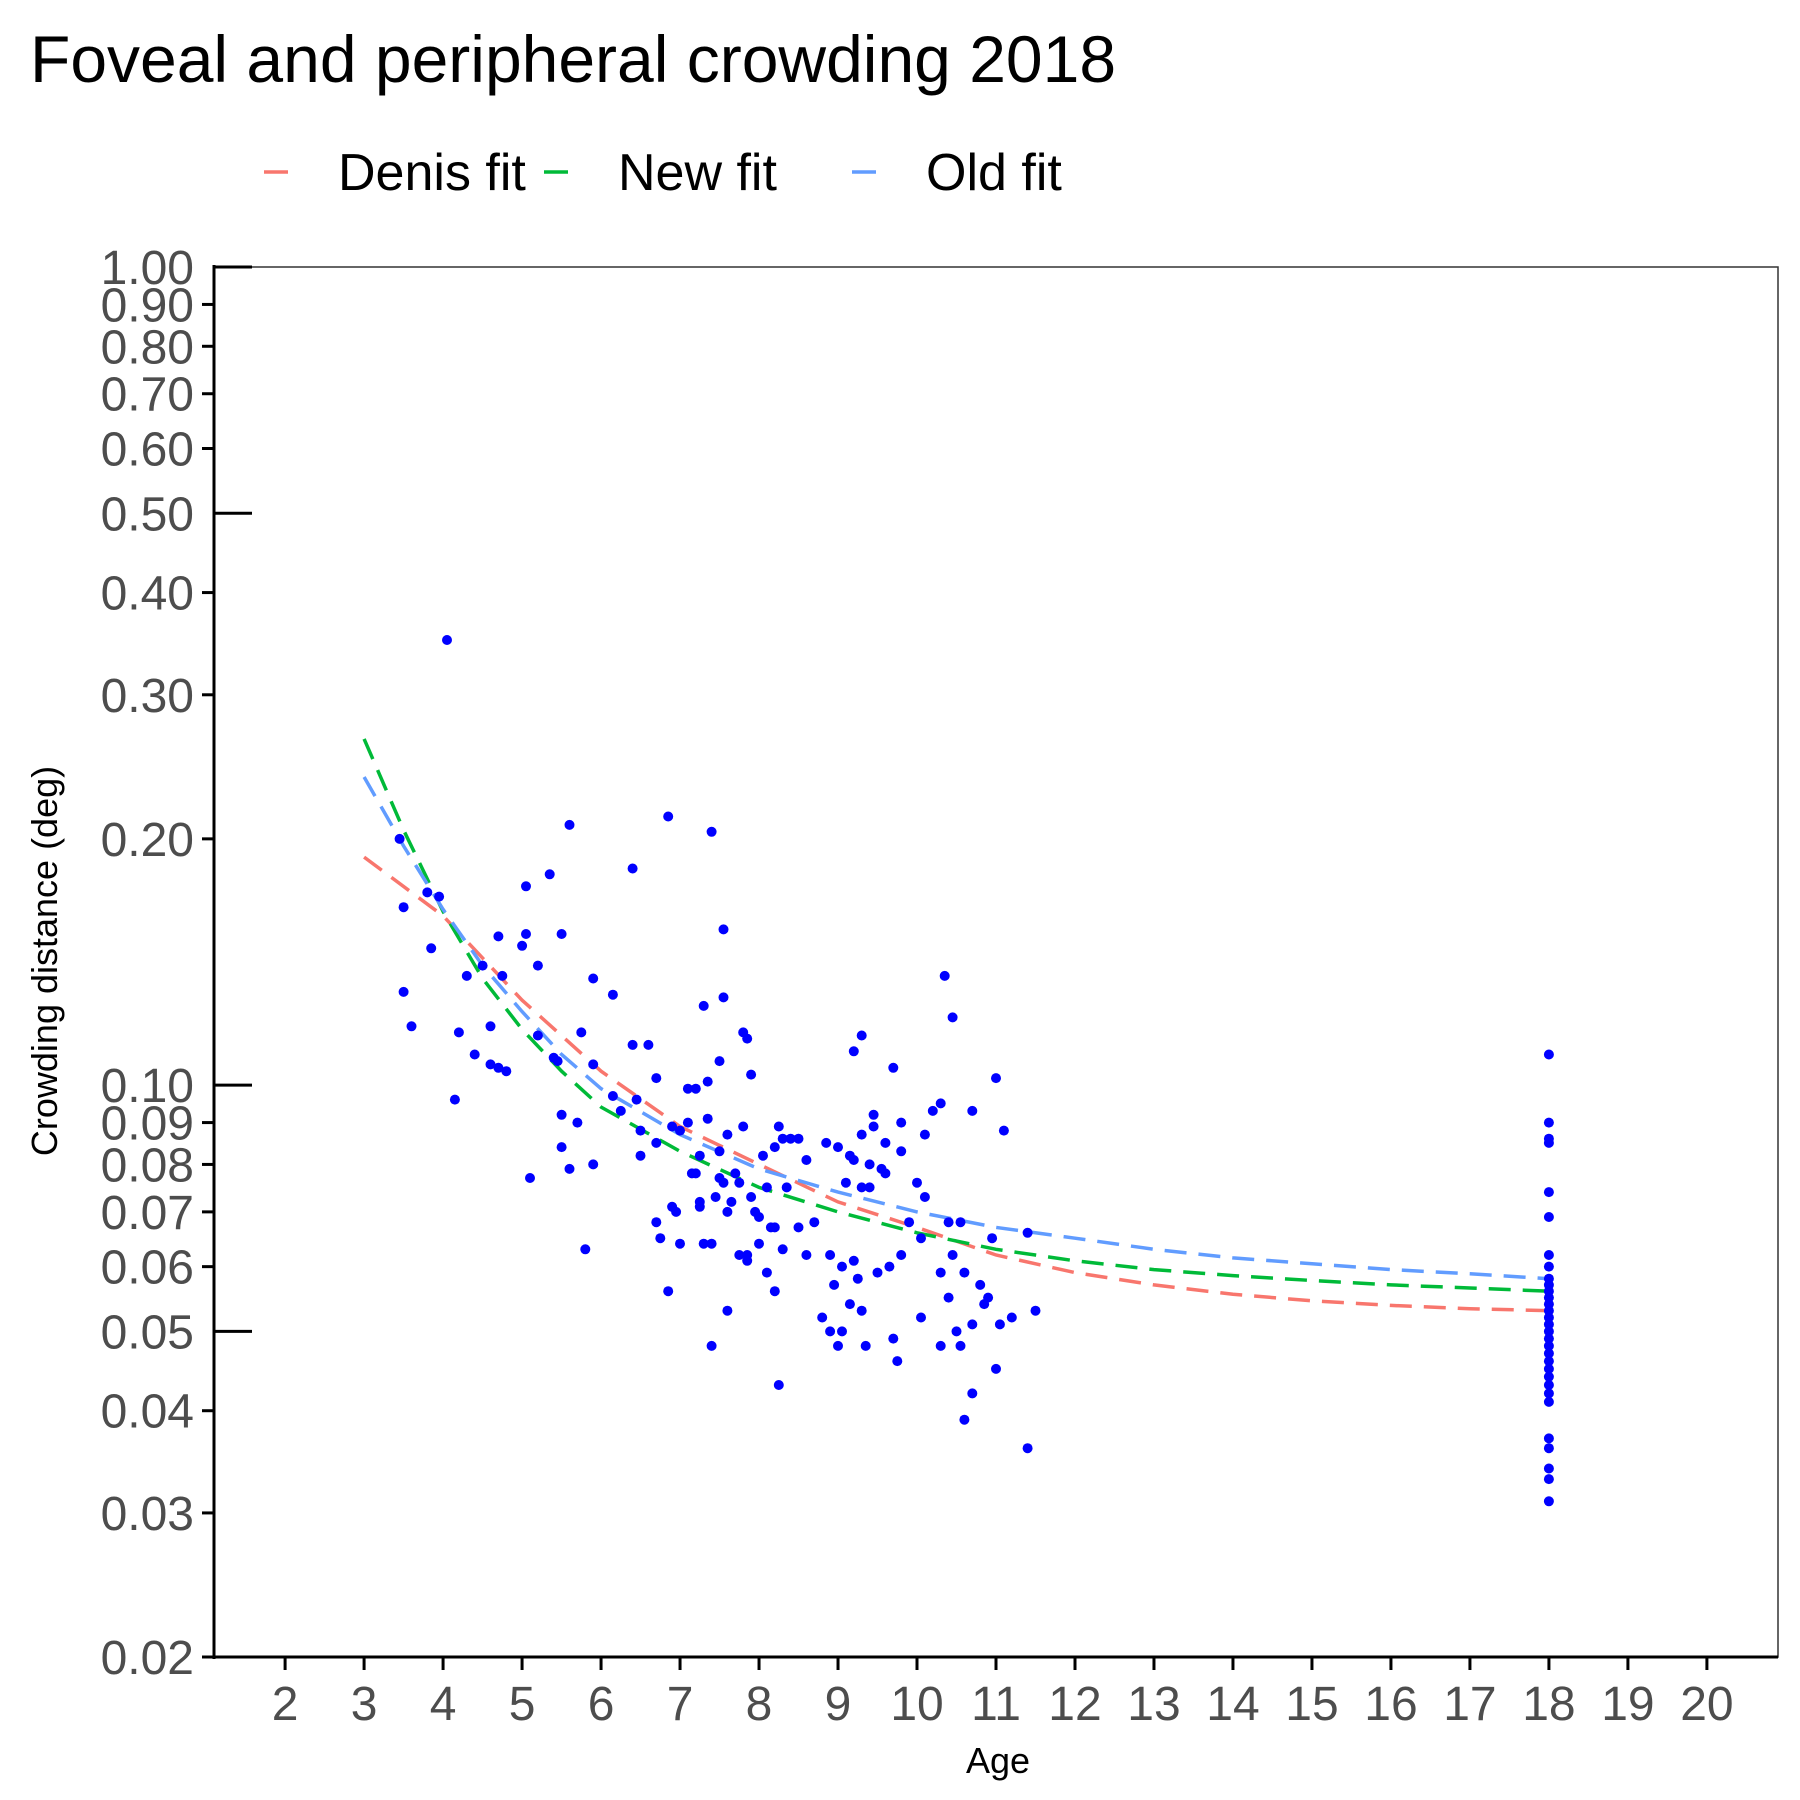 This screenshot has height=1800, width=1800. I want to click on x-tick-label: 18, so click(1548, 1704).